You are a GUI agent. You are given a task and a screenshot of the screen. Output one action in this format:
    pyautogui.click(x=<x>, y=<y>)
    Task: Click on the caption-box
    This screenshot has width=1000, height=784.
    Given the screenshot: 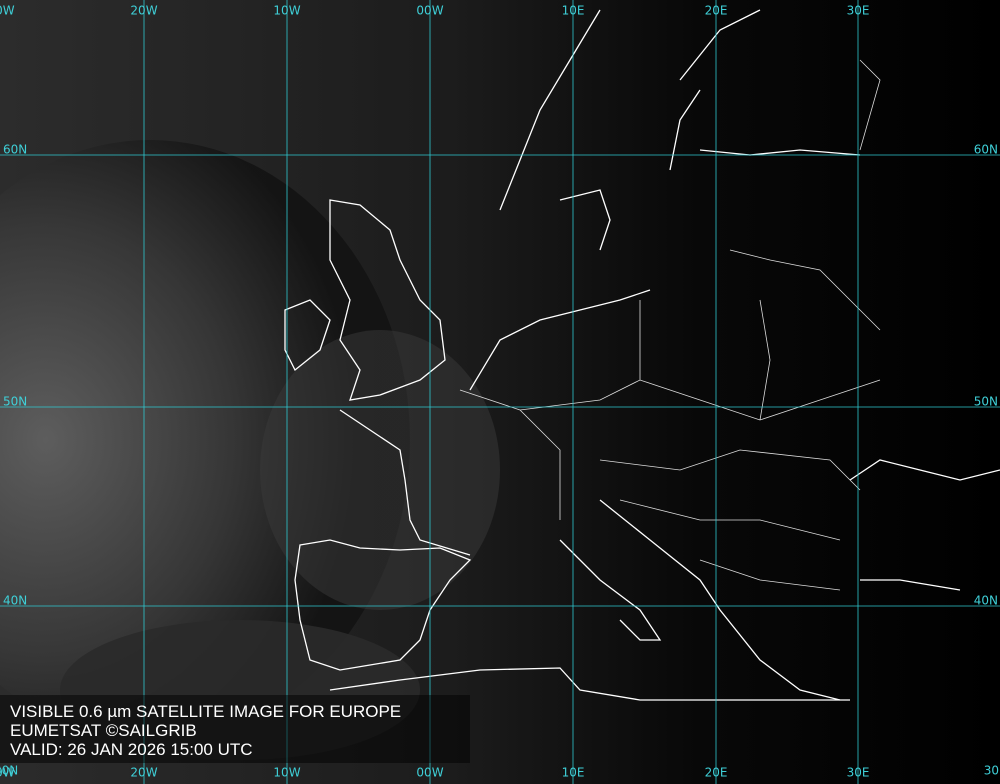 What is the action you would take?
    pyautogui.click(x=235, y=729)
    